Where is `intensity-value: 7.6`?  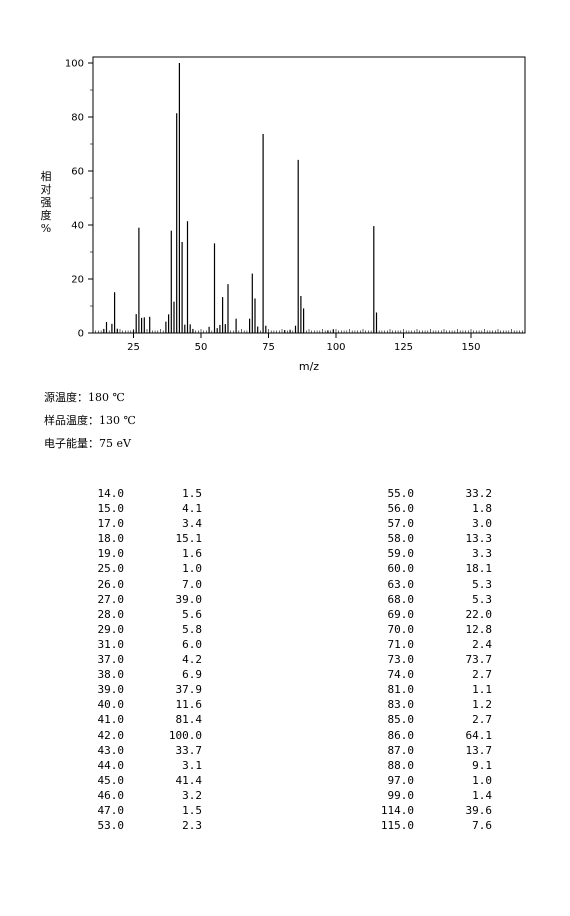 intensity-value: 7.6 is located at coordinates (482, 826).